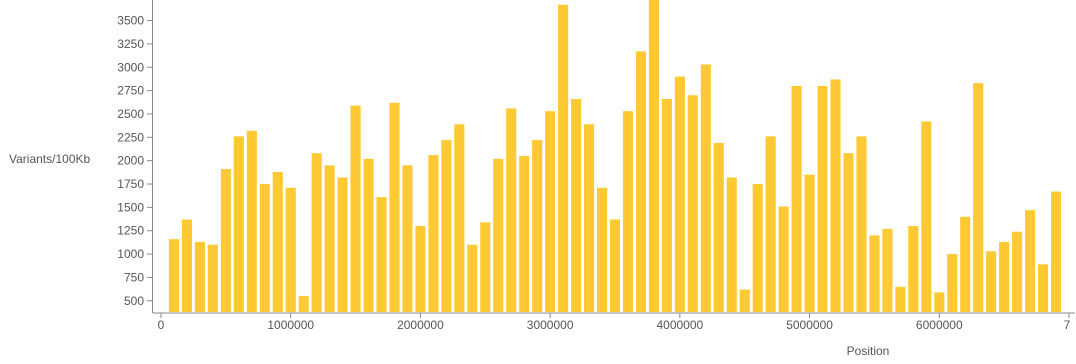  What do you see at coordinates (679, 325) in the screenshot?
I see `x-tick-label: 4000000` at bounding box center [679, 325].